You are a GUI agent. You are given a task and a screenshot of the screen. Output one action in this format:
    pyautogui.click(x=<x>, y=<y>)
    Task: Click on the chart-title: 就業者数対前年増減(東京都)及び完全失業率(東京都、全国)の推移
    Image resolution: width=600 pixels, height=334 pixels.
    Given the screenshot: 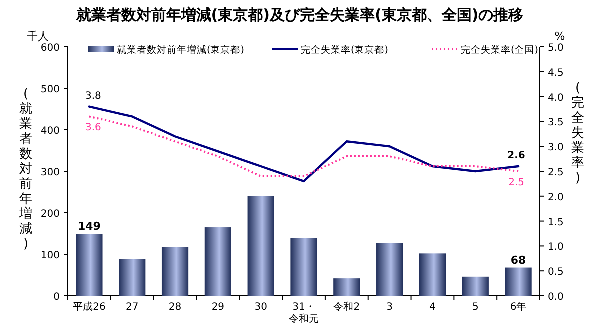 What is the action you would take?
    pyautogui.click(x=299, y=15)
    